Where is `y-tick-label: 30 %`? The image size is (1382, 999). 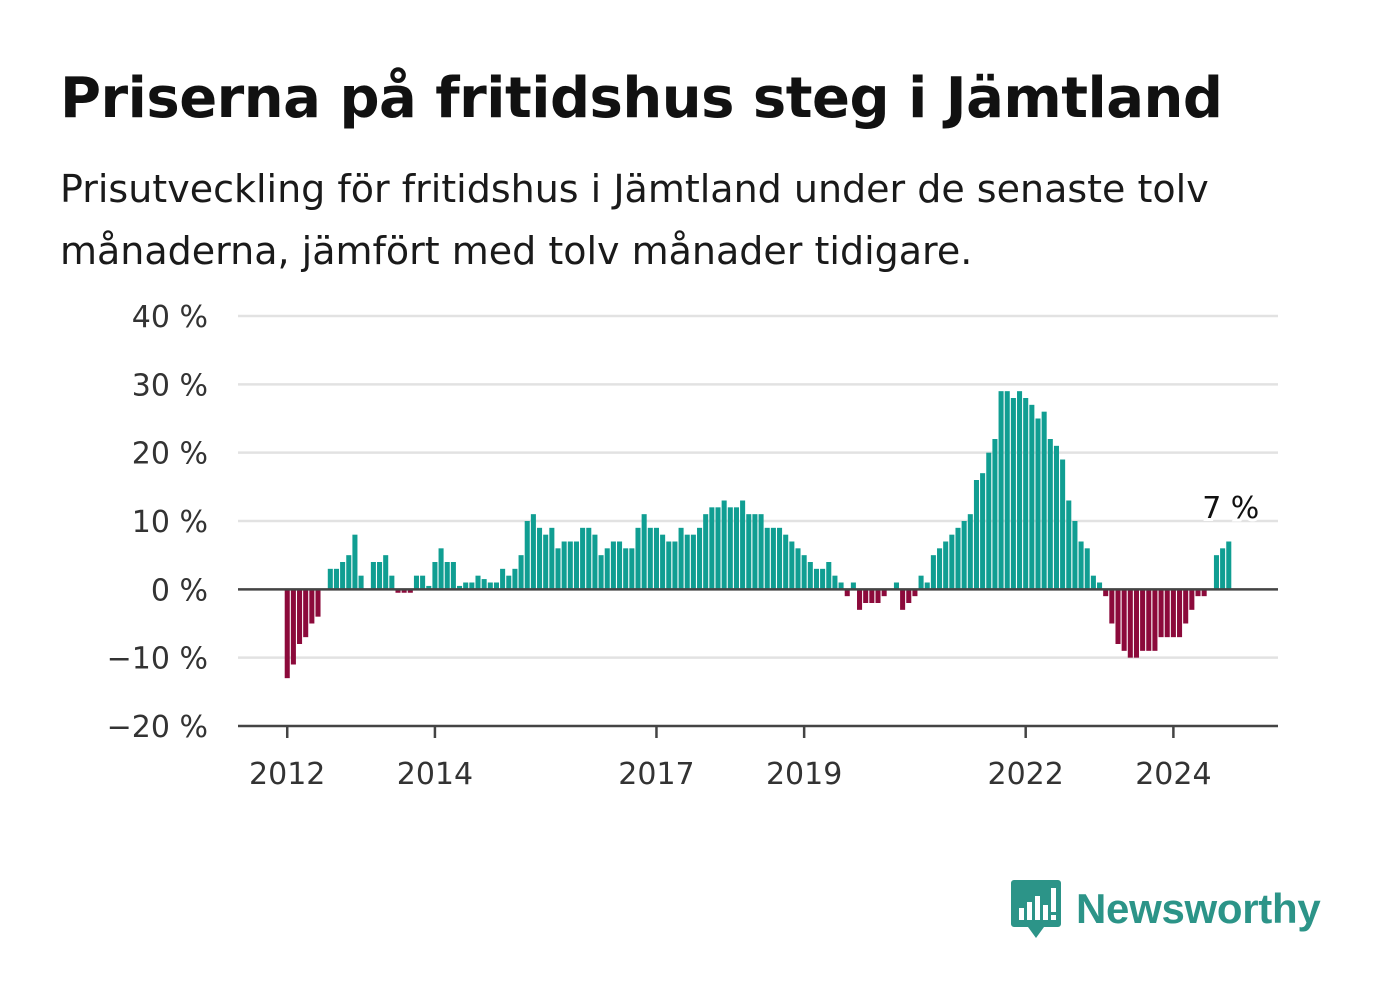
y-tick-label: 30 % is located at coordinates (170, 385).